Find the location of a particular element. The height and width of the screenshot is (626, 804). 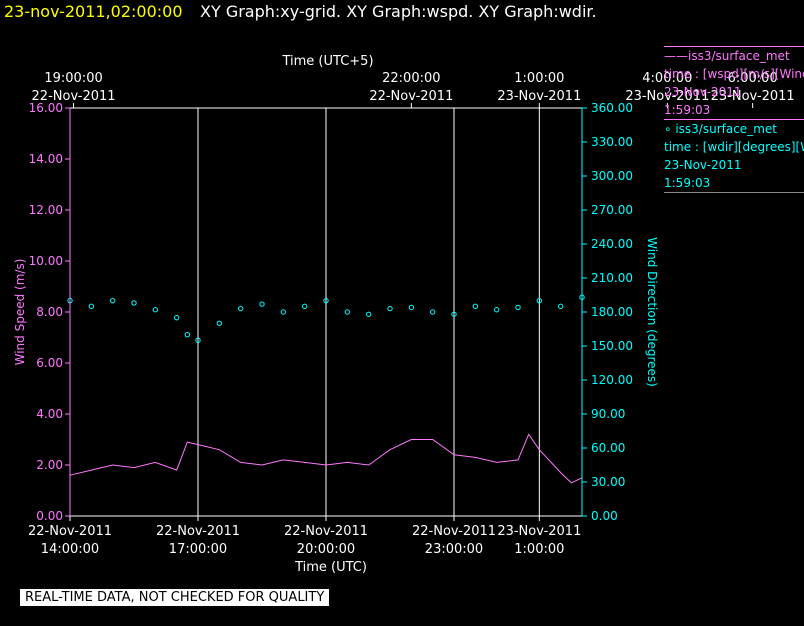

left-tick-label: 12.00 is located at coordinates (46, 210).